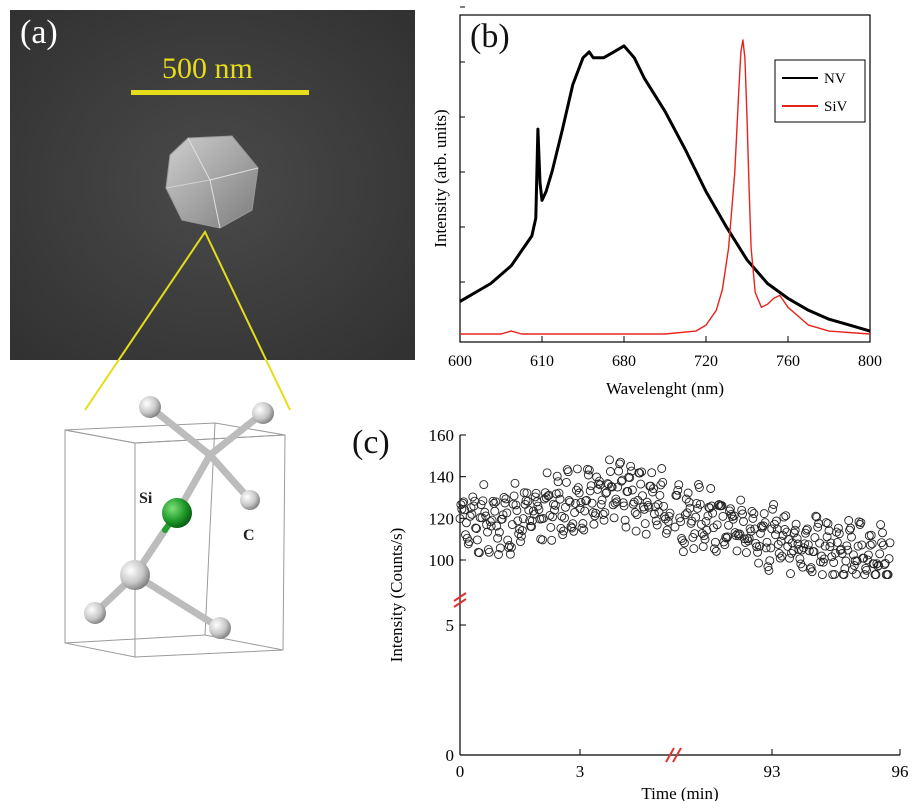 Image resolution: width=914 pixels, height=801 pixels. What do you see at coordinates (175, 527) in the screenshot?
I see `siv-lattice-diagram: Si C` at bounding box center [175, 527].